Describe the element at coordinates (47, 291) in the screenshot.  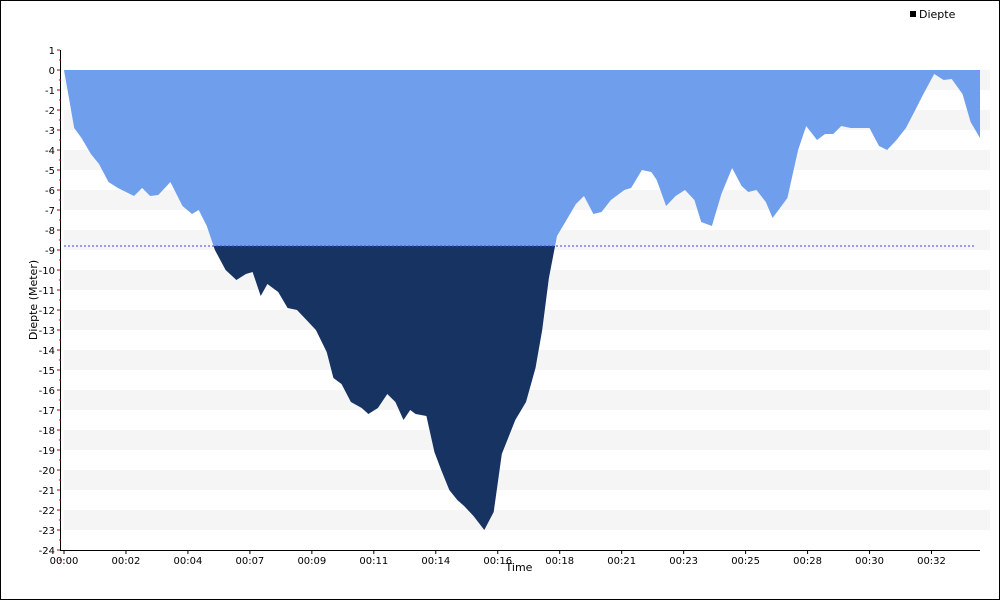
I see `y-tick-label: -11` at that location.